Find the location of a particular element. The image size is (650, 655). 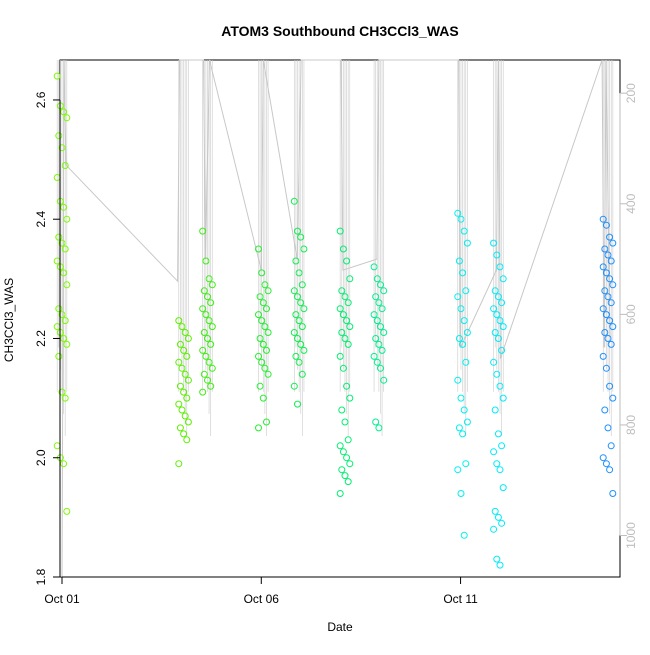

x-tick-label: Oct 06 is located at coordinates (262, 599).